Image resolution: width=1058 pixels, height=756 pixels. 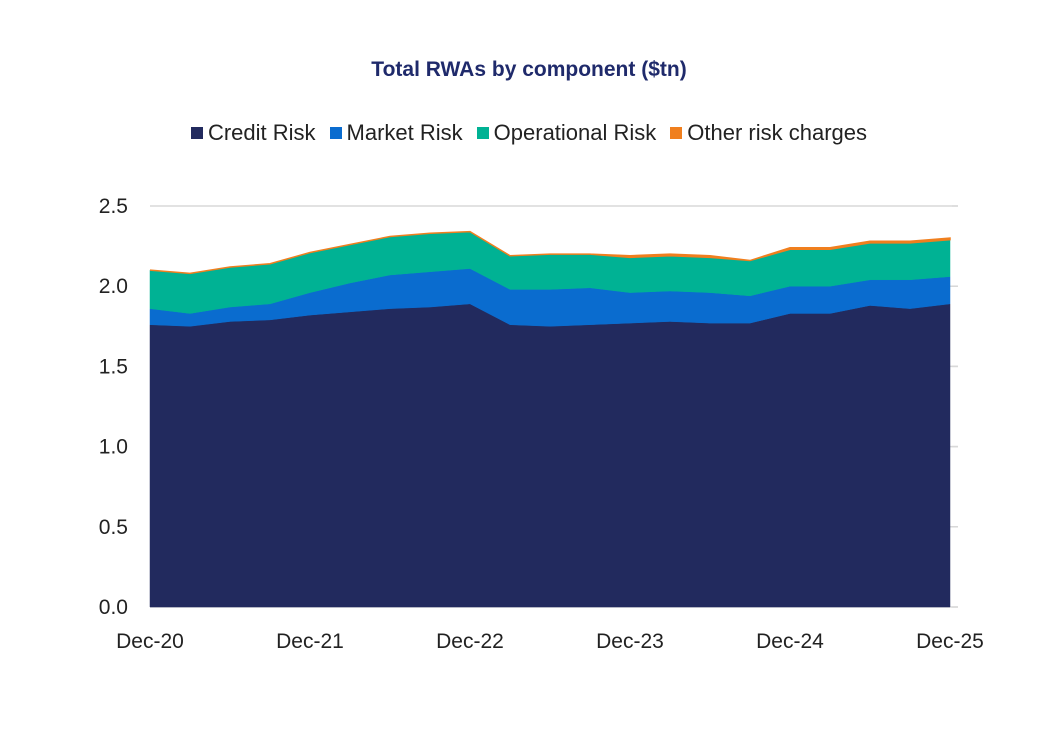 I want to click on chart-title: Total RWAs by component ($tn), so click(x=529, y=69).